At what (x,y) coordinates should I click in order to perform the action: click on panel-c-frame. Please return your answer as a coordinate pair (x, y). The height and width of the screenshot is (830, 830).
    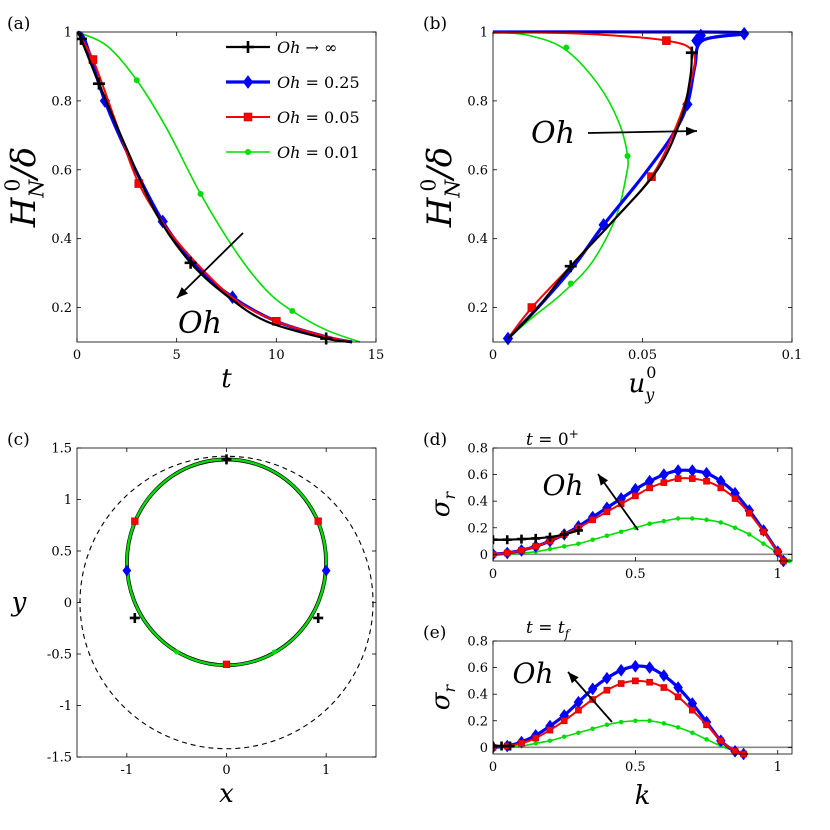
    Looking at the image, I should click on (226, 602).